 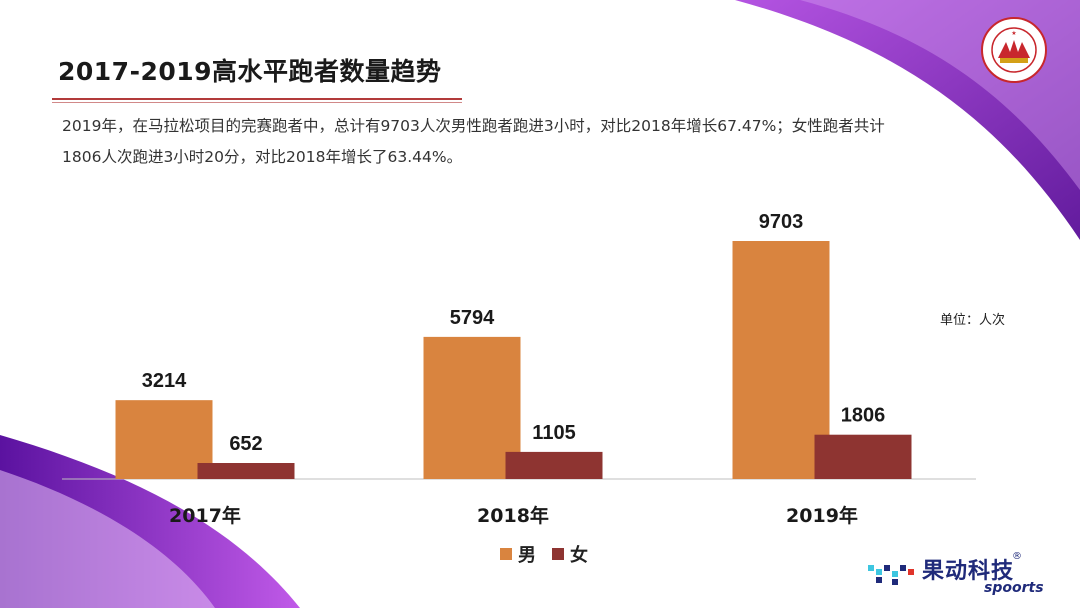 What do you see at coordinates (164, 381) in the screenshot?
I see `data-label-male-0: 3214` at bounding box center [164, 381].